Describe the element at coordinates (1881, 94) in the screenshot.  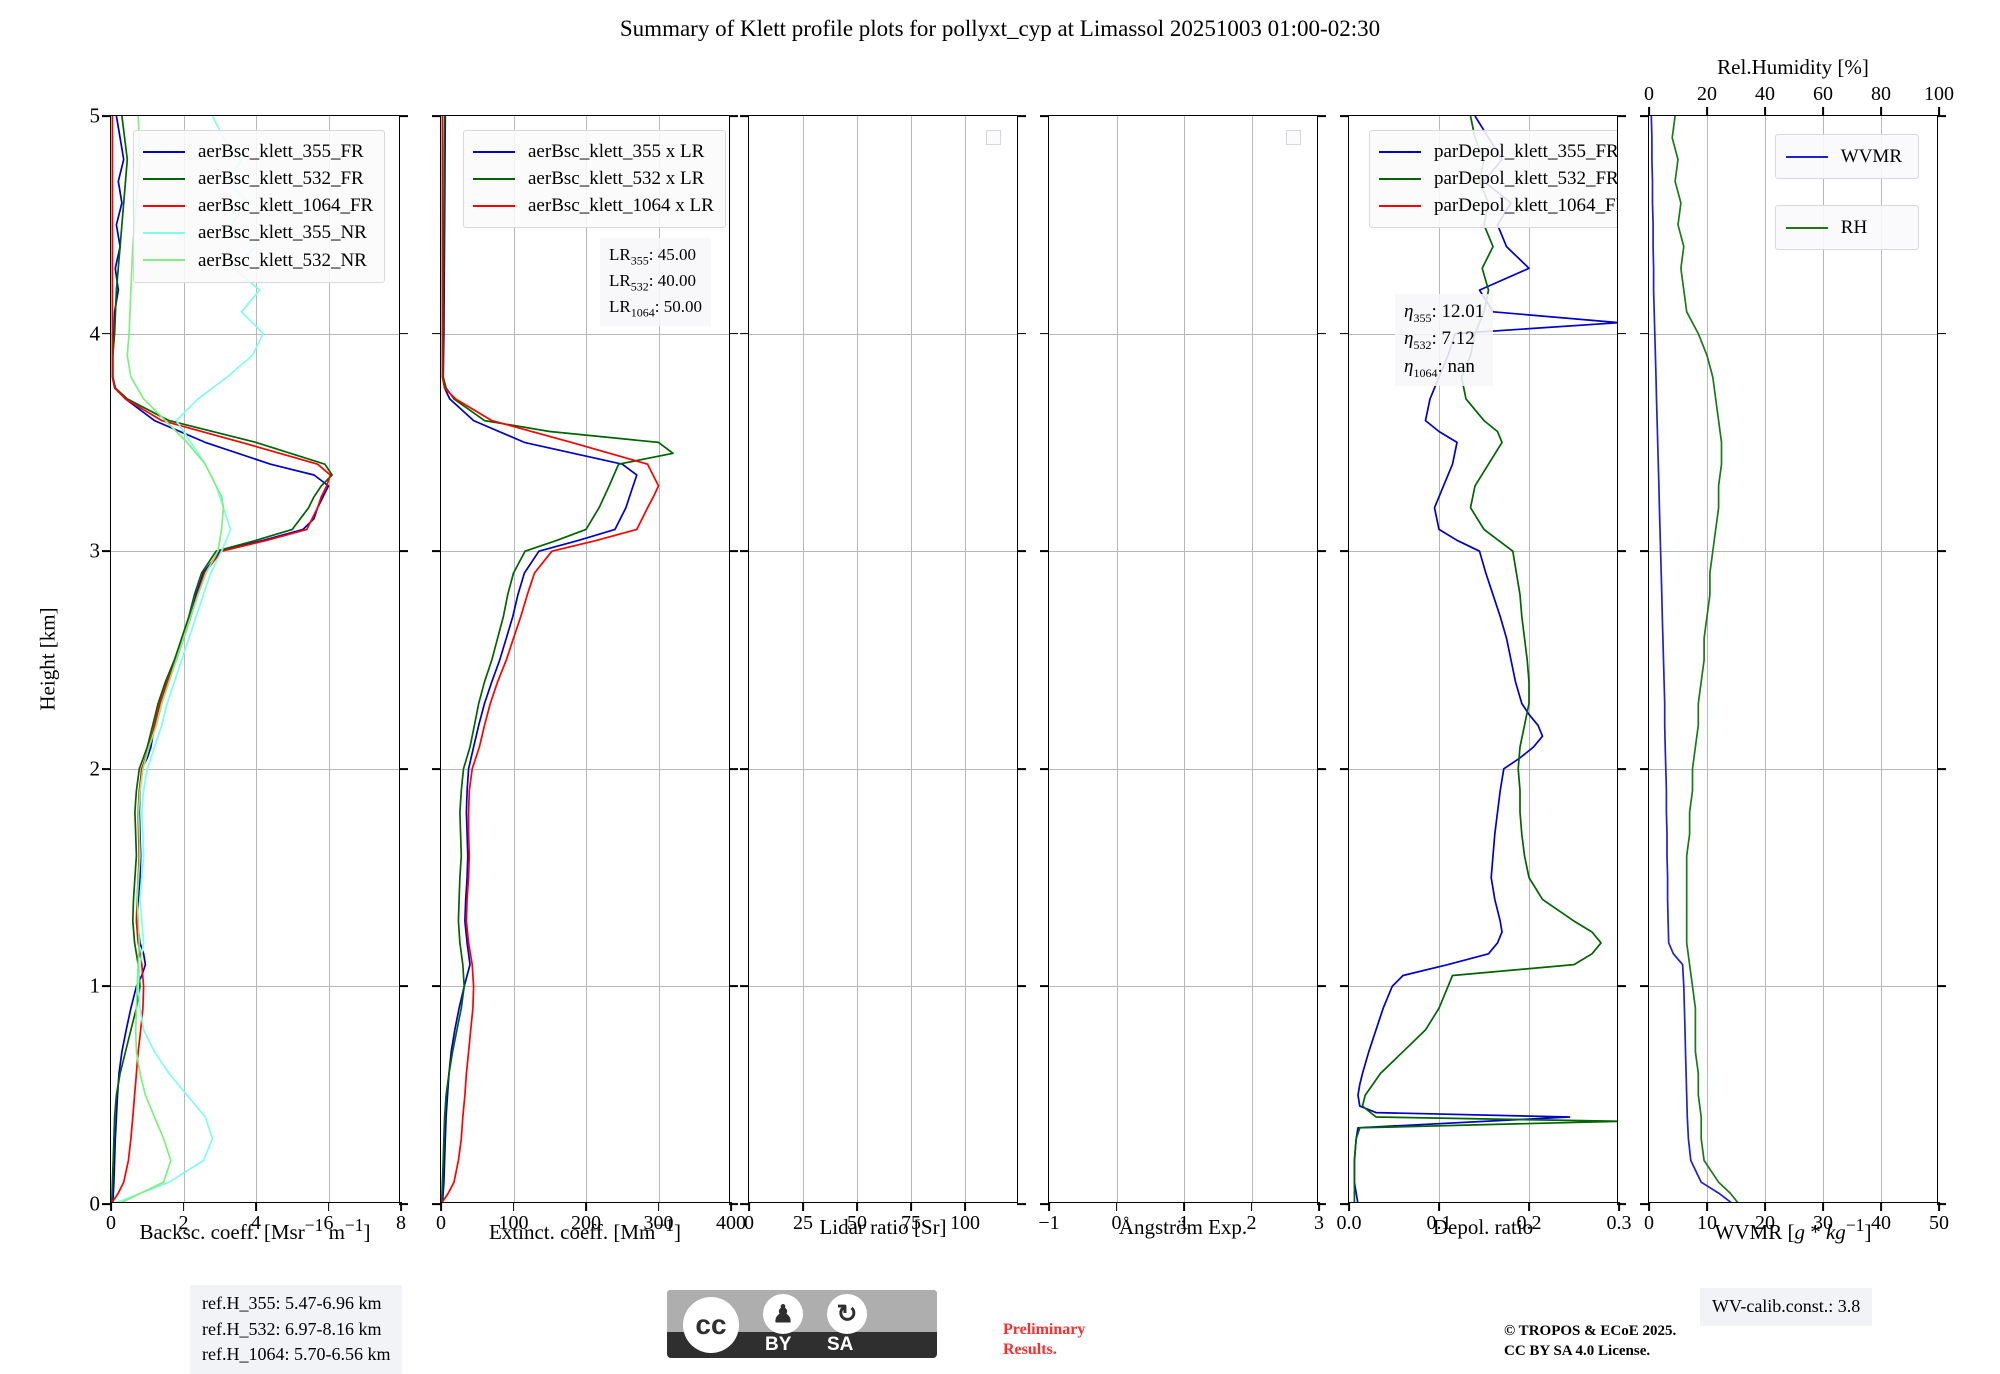
I see `top-x-tick-label: 80` at that location.